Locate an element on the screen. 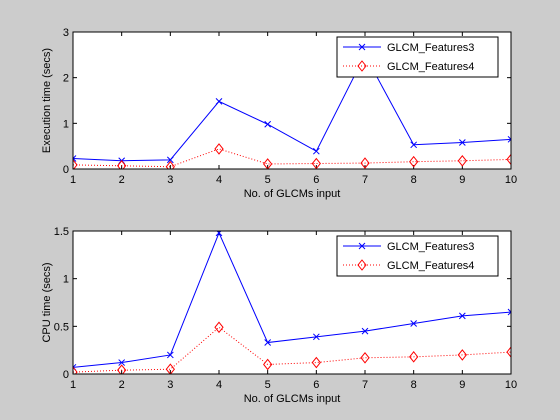 The width and height of the screenshot is (560, 420). y-axis-label: CPU time (secs) is located at coordinates (47, 302).